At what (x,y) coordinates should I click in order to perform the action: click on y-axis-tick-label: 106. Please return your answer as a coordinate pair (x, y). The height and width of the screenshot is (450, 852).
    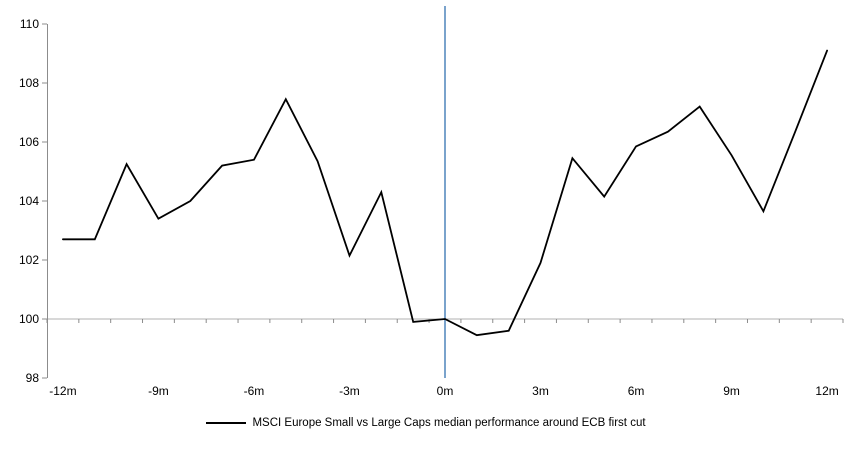
    Looking at the image, I should click on (29, 142).